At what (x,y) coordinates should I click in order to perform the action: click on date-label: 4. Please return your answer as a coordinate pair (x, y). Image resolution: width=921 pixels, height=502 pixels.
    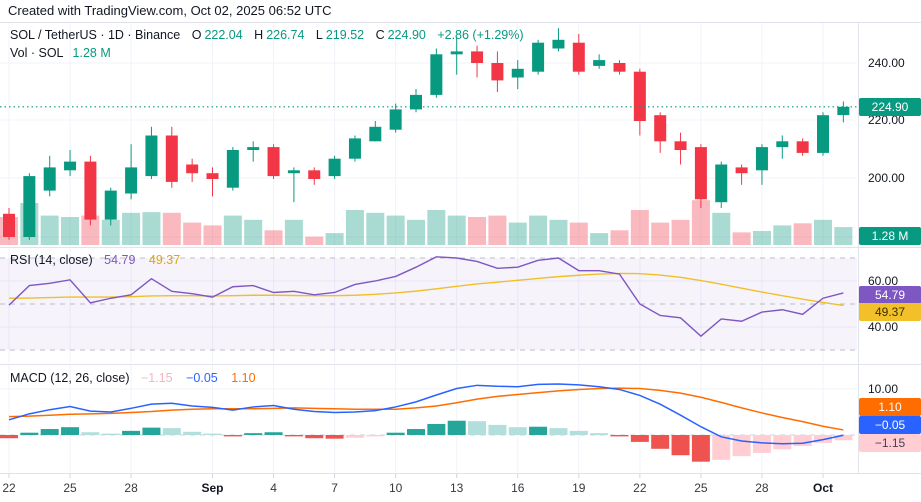
    Looking at the image, I should click on (273, 488).